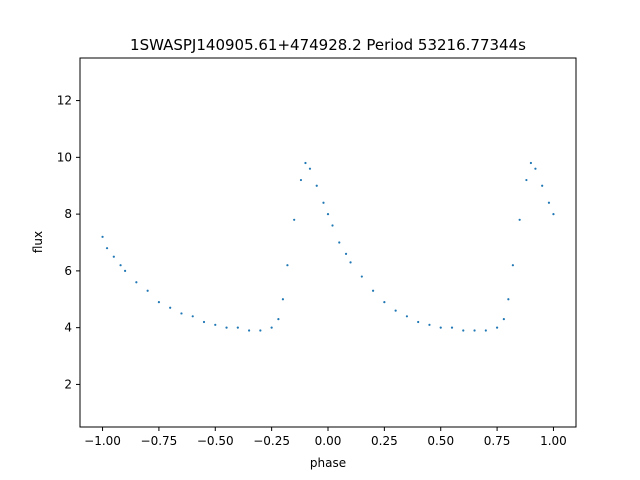 Image resolution: width=640 pixels, height=480 pixels. Describe the element at coordinates (553, 441) in the screenshot. I see `x-tick-label: 1.00` at that location.